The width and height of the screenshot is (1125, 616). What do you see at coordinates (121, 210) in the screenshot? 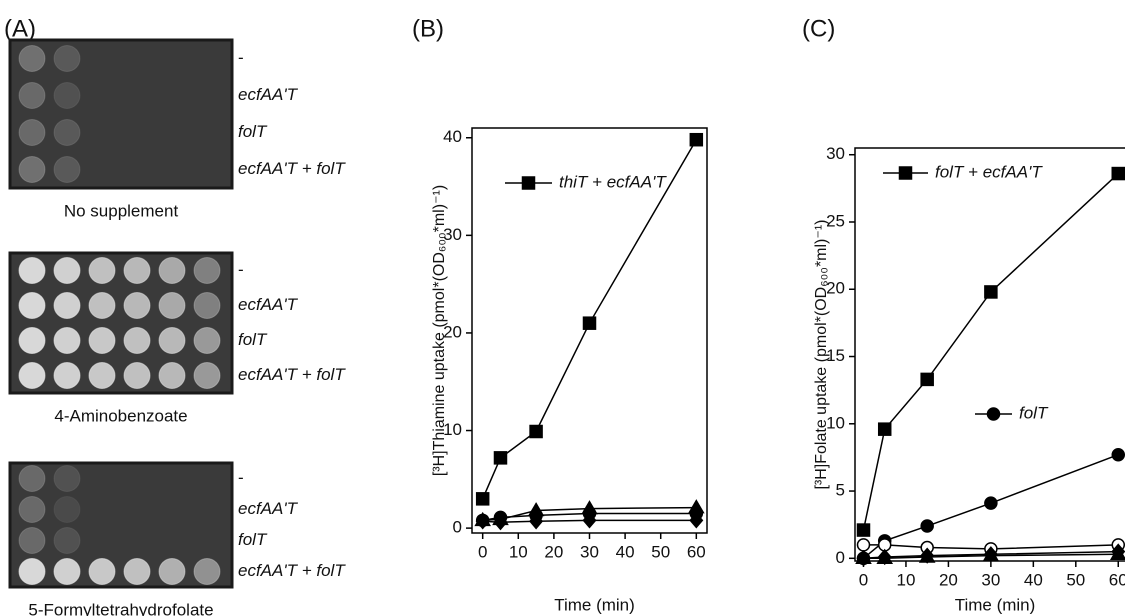
I see `plate-caption: No supplement` at bounding box center [121, 210].